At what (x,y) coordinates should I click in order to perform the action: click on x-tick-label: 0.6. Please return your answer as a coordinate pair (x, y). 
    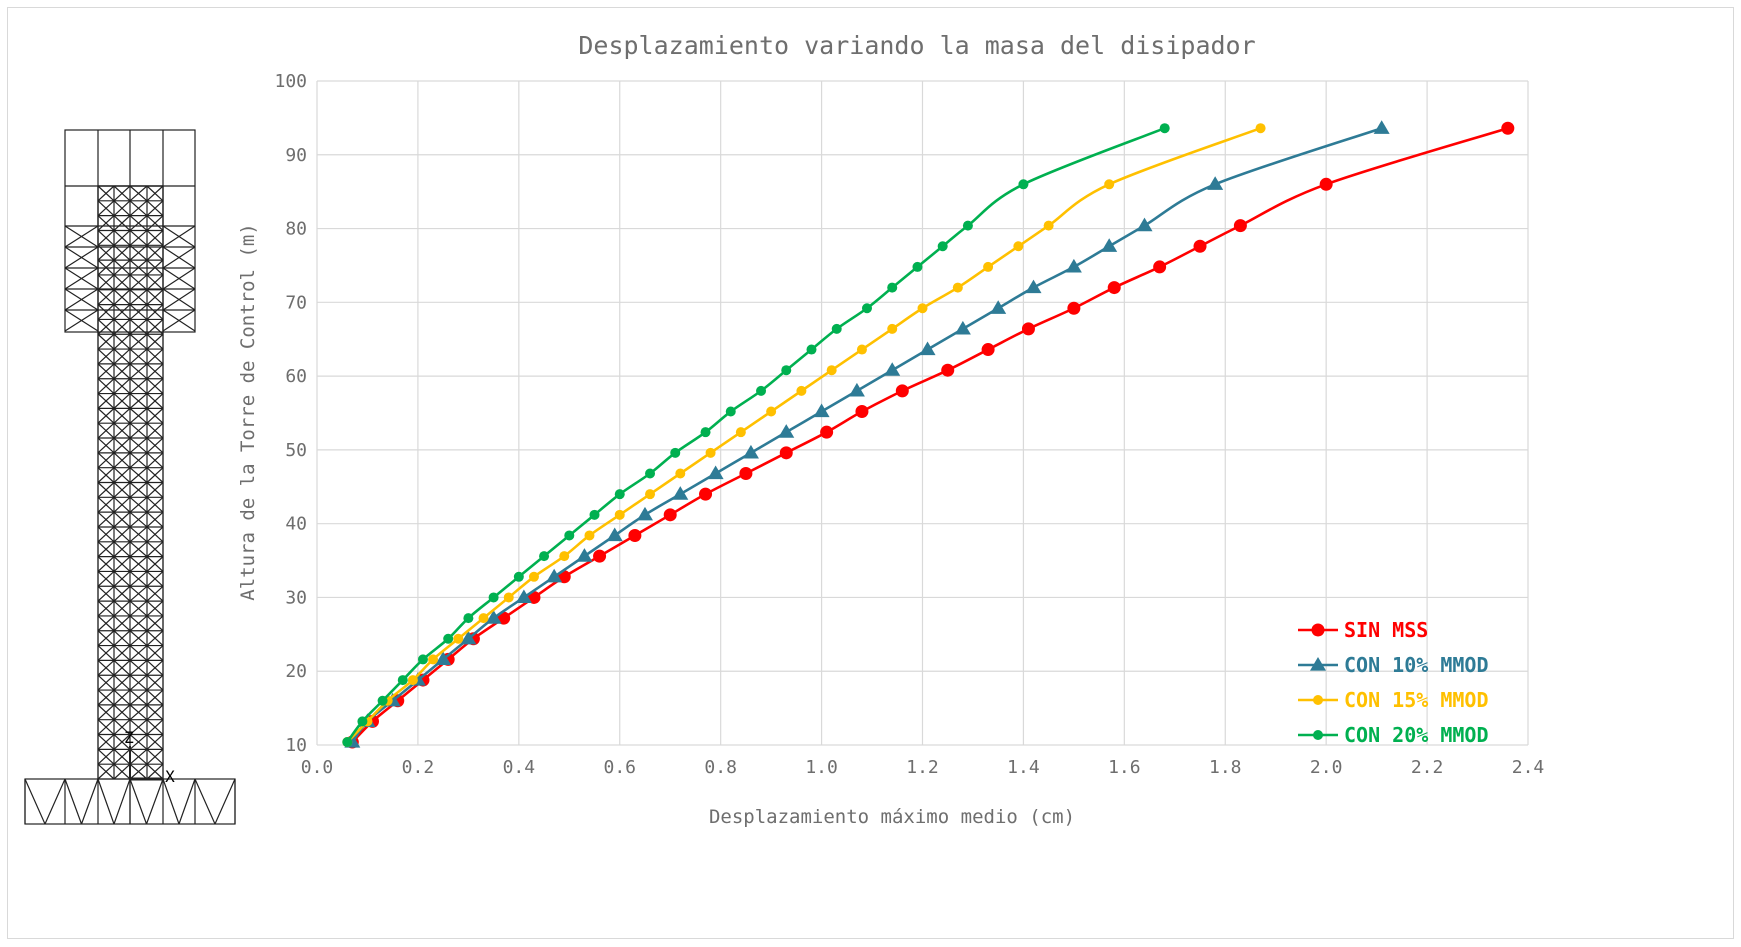
    Looking at the image, I should click on (619, 767).